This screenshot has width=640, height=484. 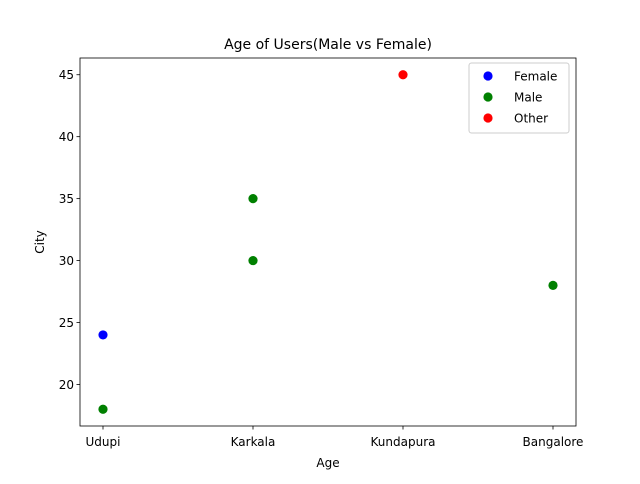 I want to click on y-tick-label: 45, so click(x=66, y=75).